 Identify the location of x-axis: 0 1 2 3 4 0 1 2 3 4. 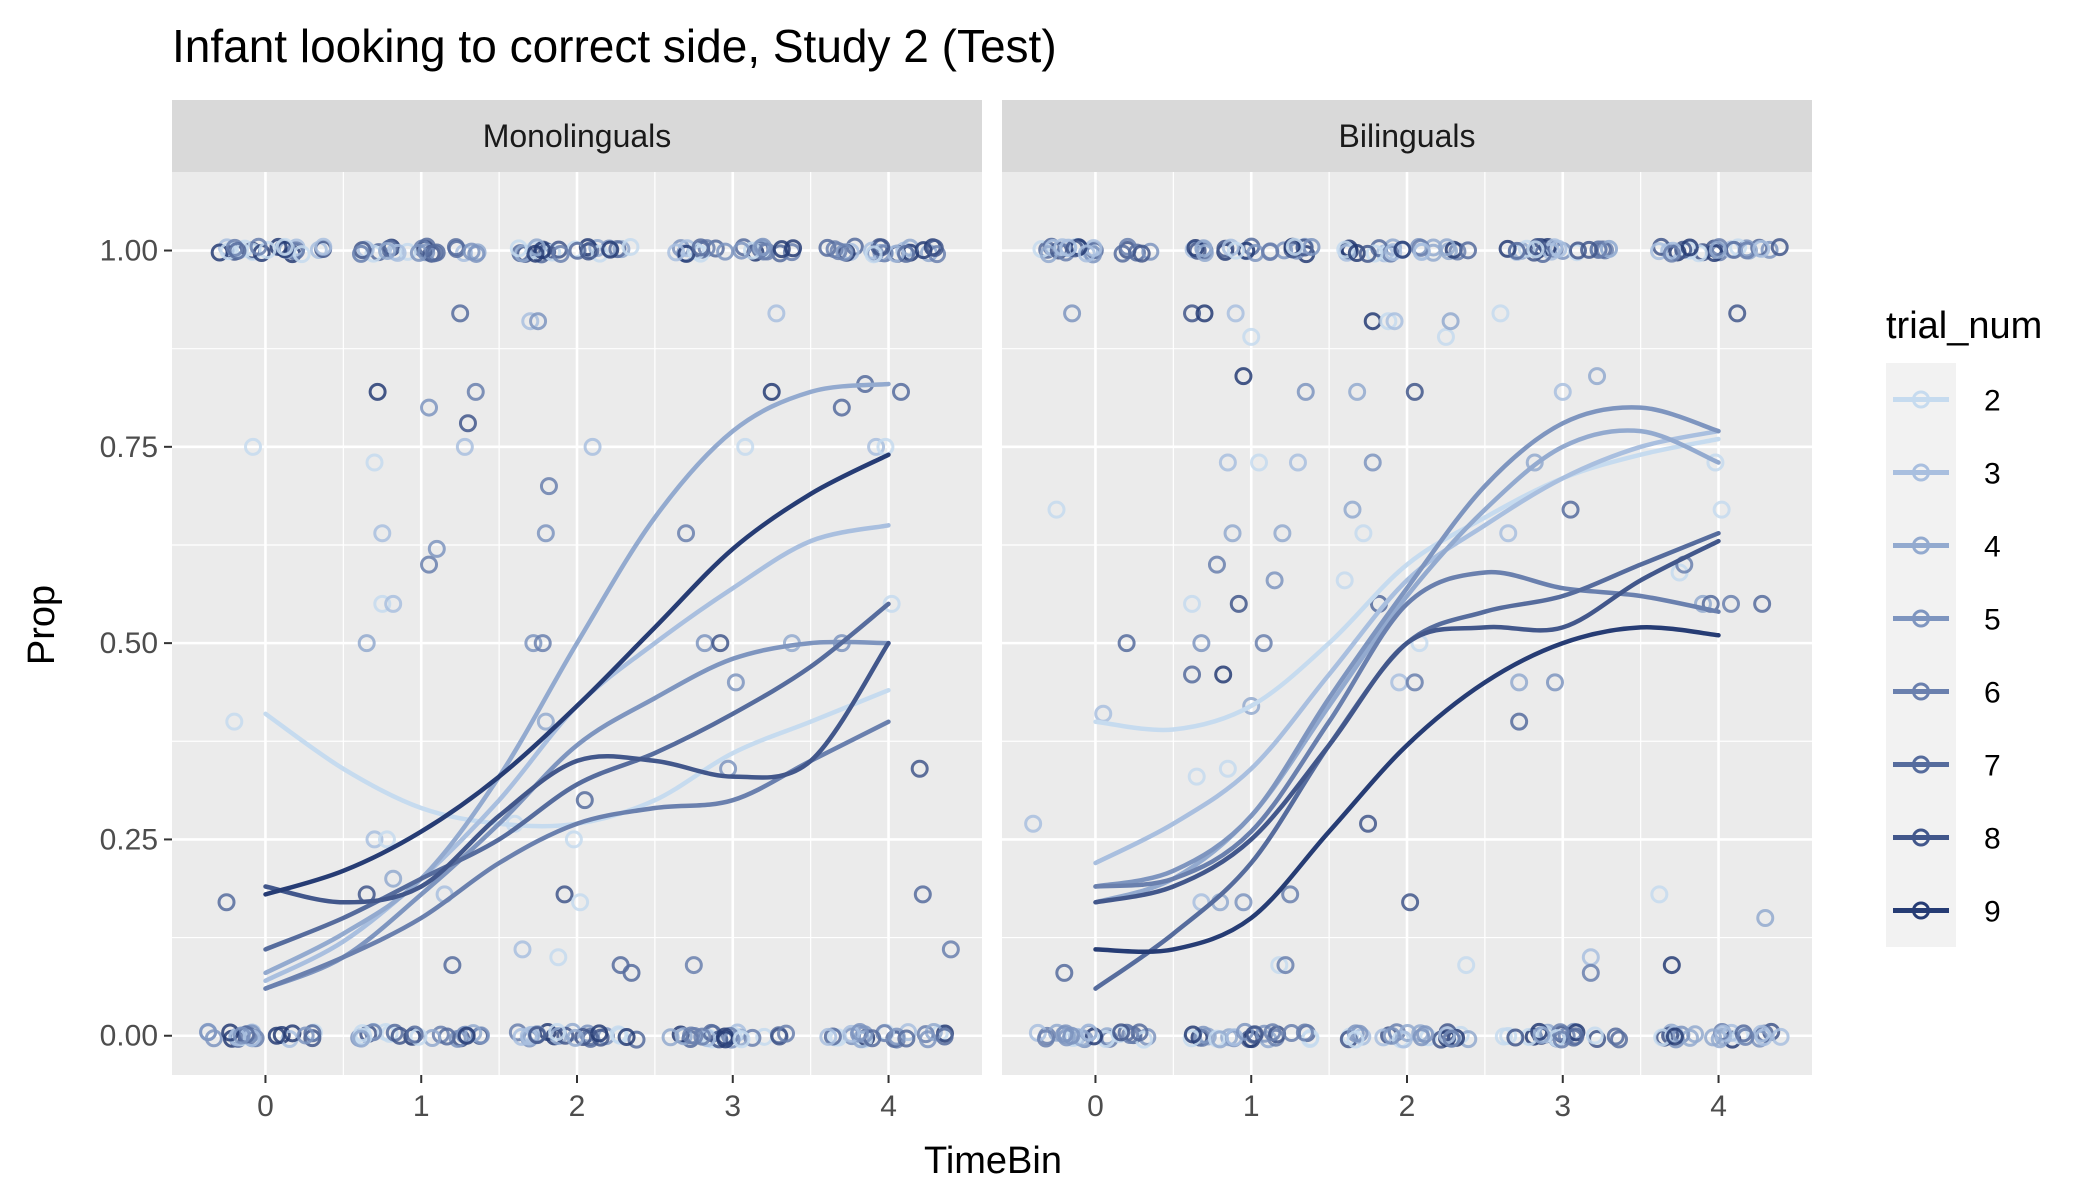
(992, 1099).